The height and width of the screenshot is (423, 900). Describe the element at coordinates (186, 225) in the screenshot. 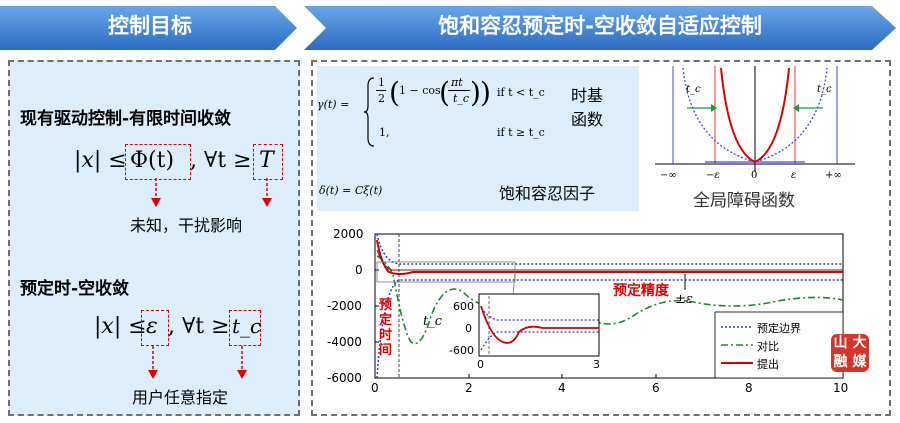

I see `note-unknown-disturbance: 未知，干扰影响` at that location.